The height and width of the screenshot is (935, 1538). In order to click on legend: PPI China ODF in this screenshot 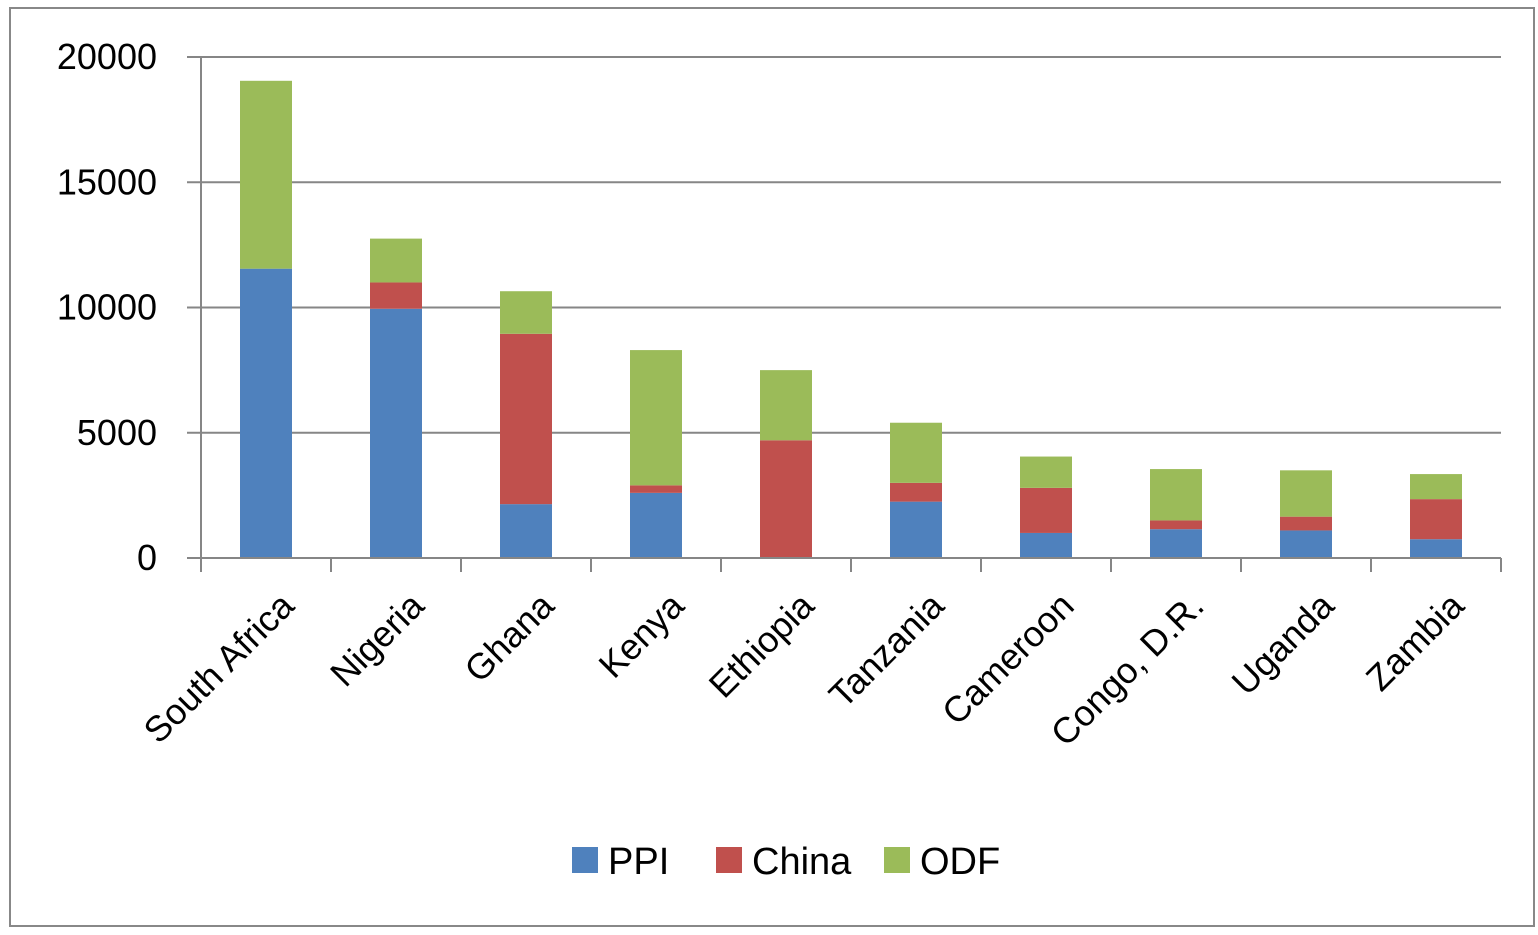, I will do `click(786, 862)`.